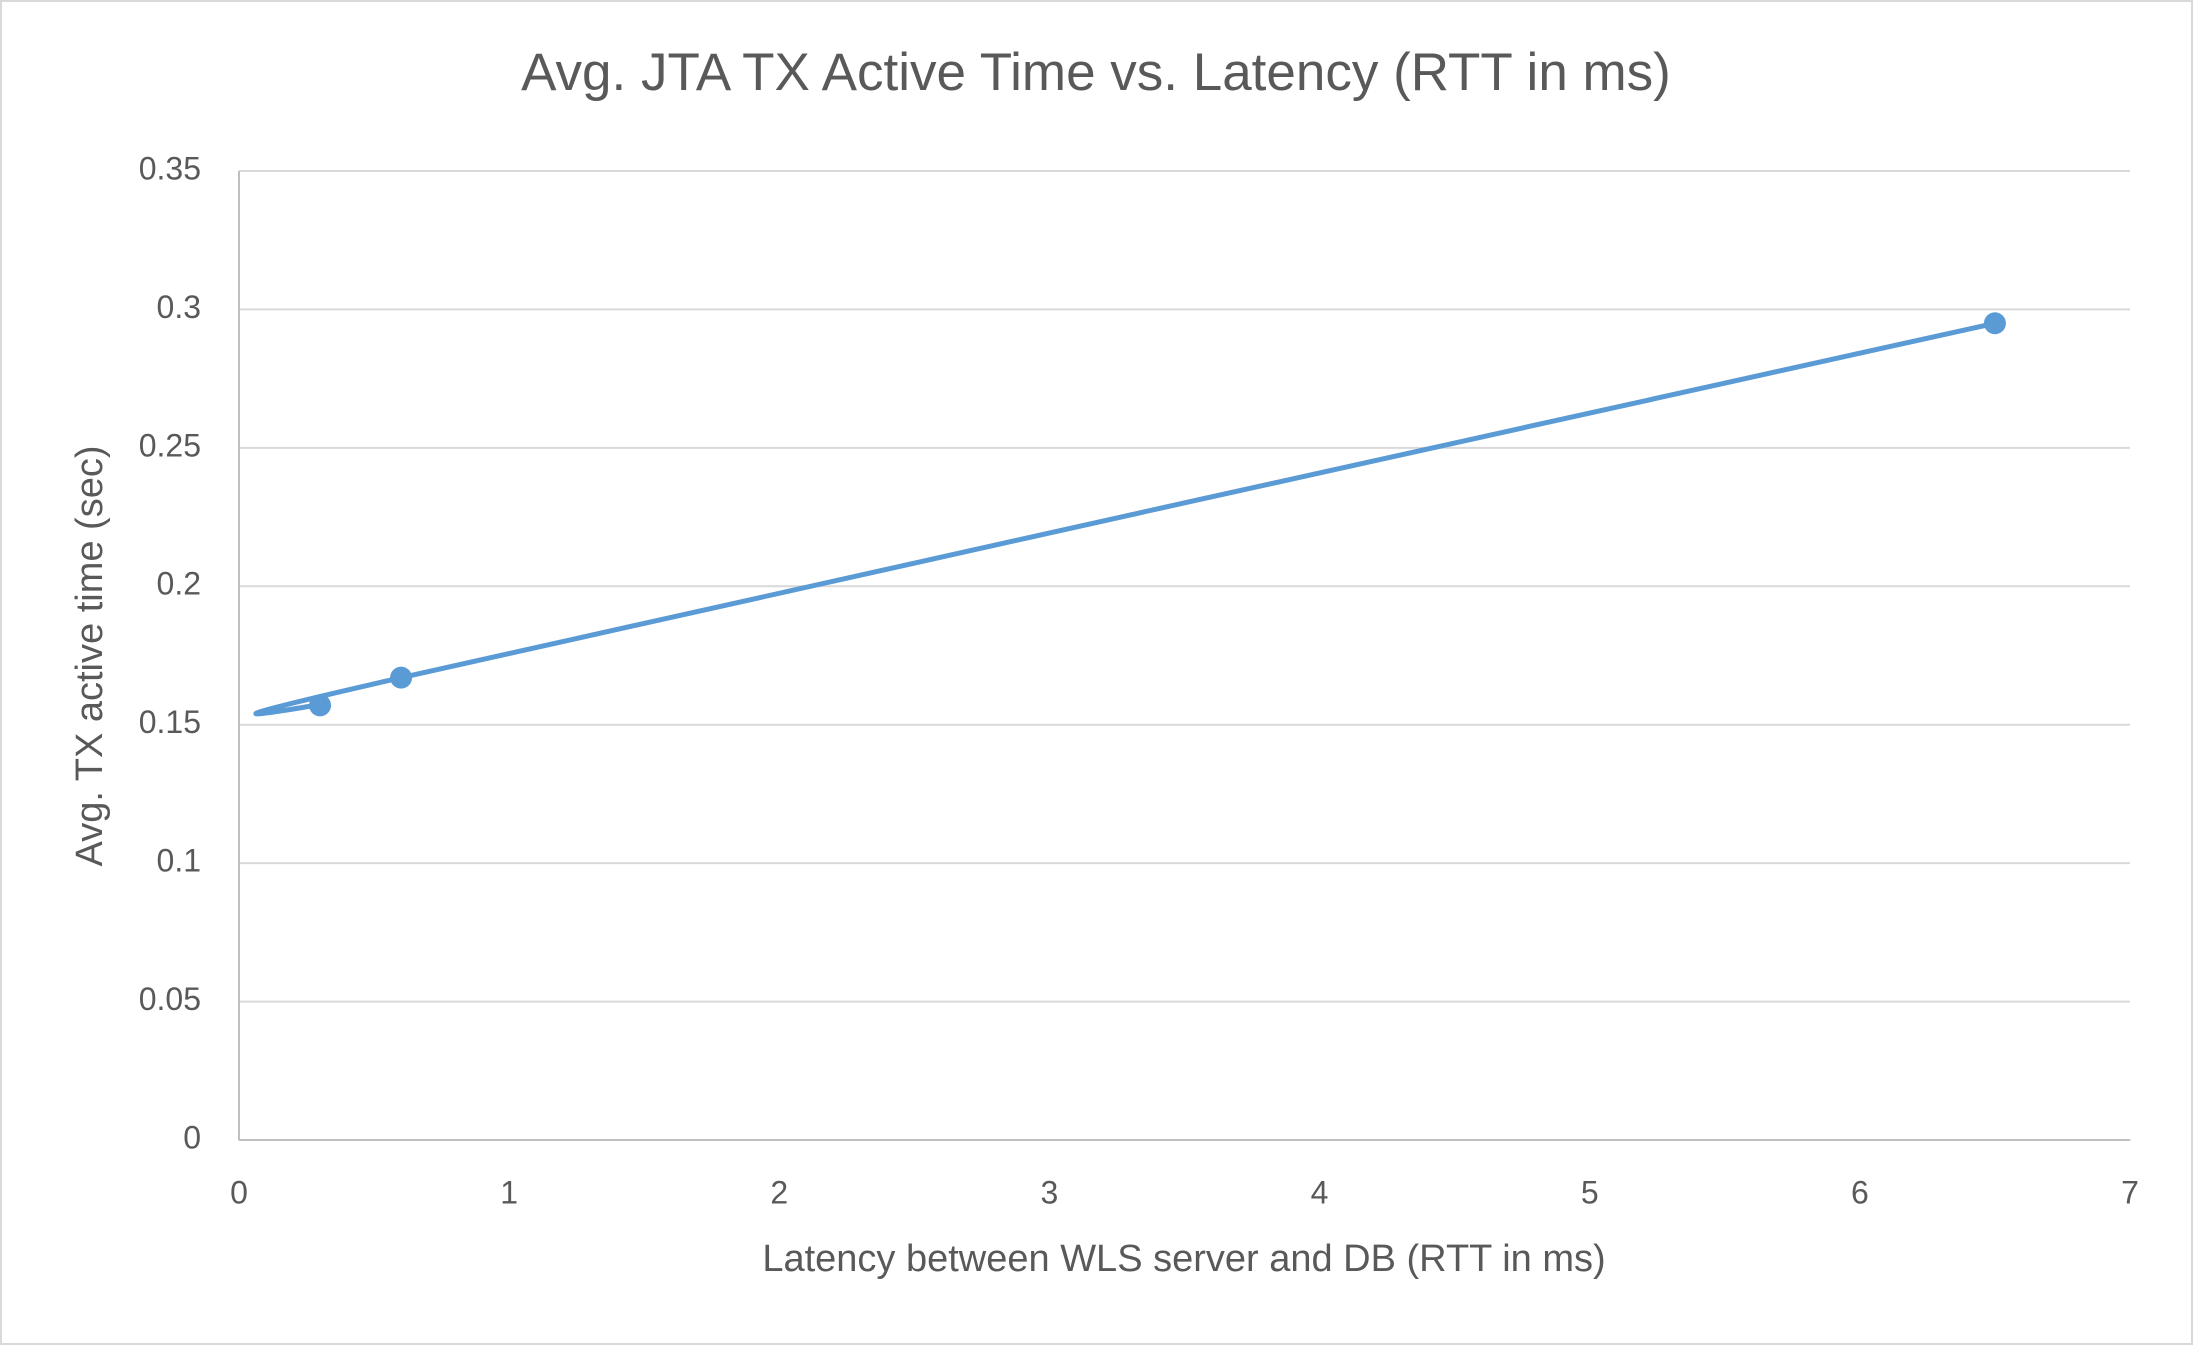 Image resolution: width=2193 pixels, height=1345 pixels. Describe the element at coordinates (509, 1192) in the screenshot. I see `x-tick-label: 1` at that location.